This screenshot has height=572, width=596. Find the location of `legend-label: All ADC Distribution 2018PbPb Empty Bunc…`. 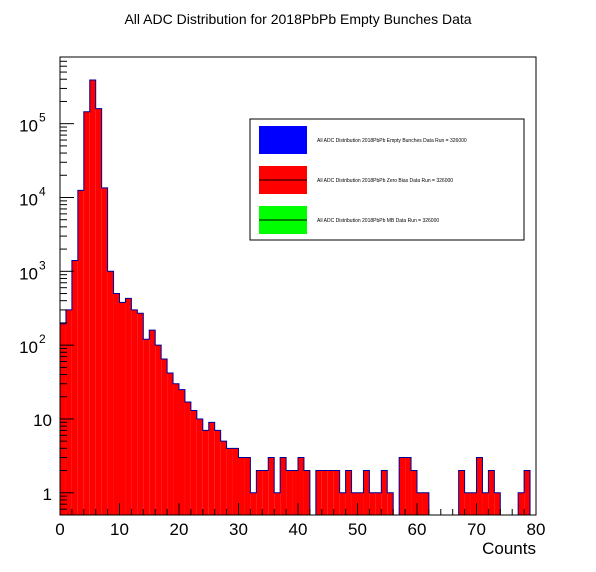

legend-label: All ADC Distribution 2018PbPb Empty Bunc… is located at coordinates (392, 141).